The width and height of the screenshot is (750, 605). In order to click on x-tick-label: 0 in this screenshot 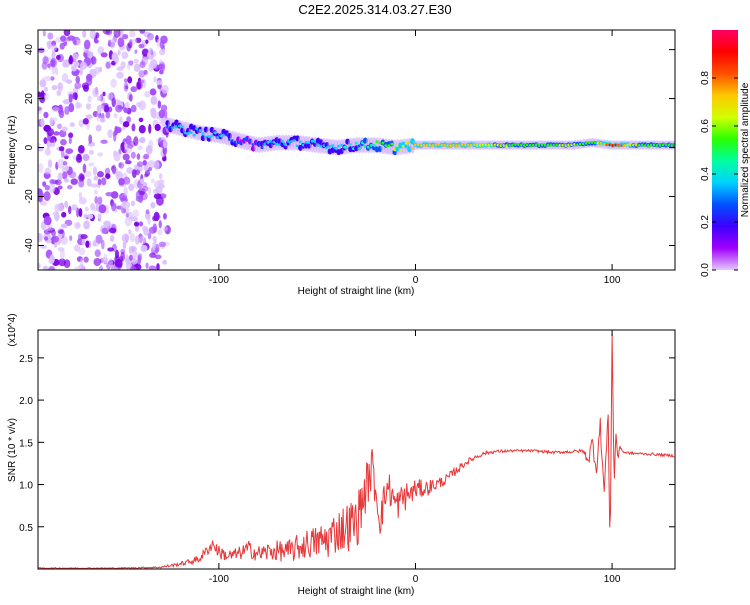, I will do `click(416, 579)`.